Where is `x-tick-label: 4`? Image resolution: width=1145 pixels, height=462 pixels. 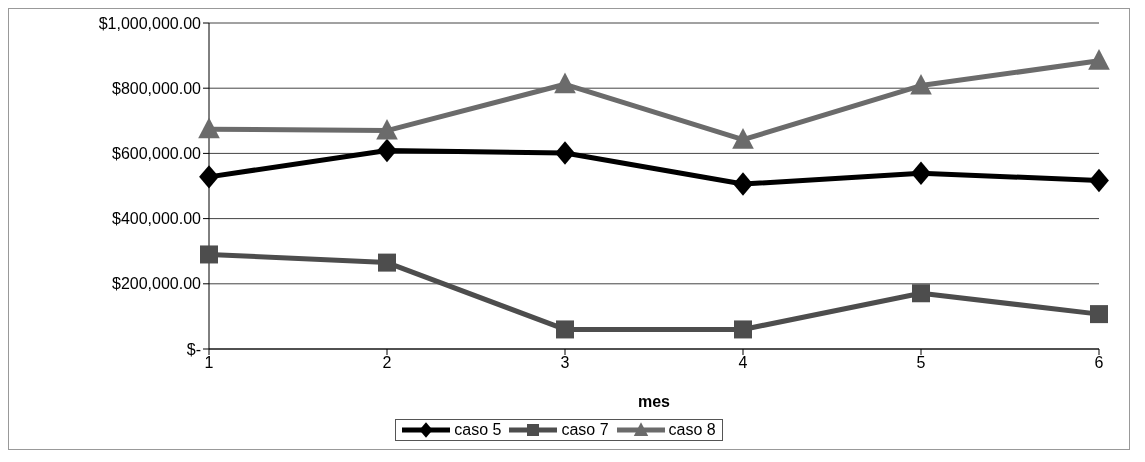 x-tick-label: 4 is located at coordinates (743, 363).